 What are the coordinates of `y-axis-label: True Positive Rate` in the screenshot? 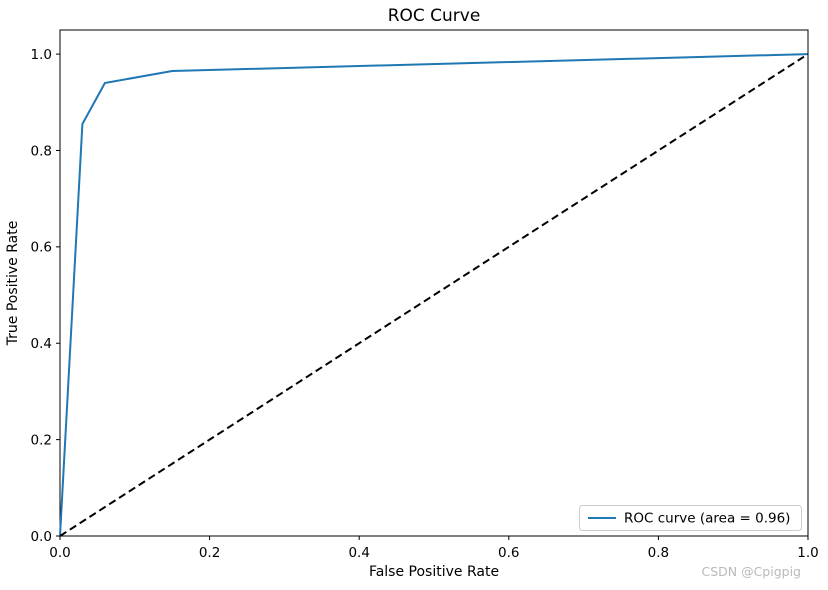 It's located at (13, 284).